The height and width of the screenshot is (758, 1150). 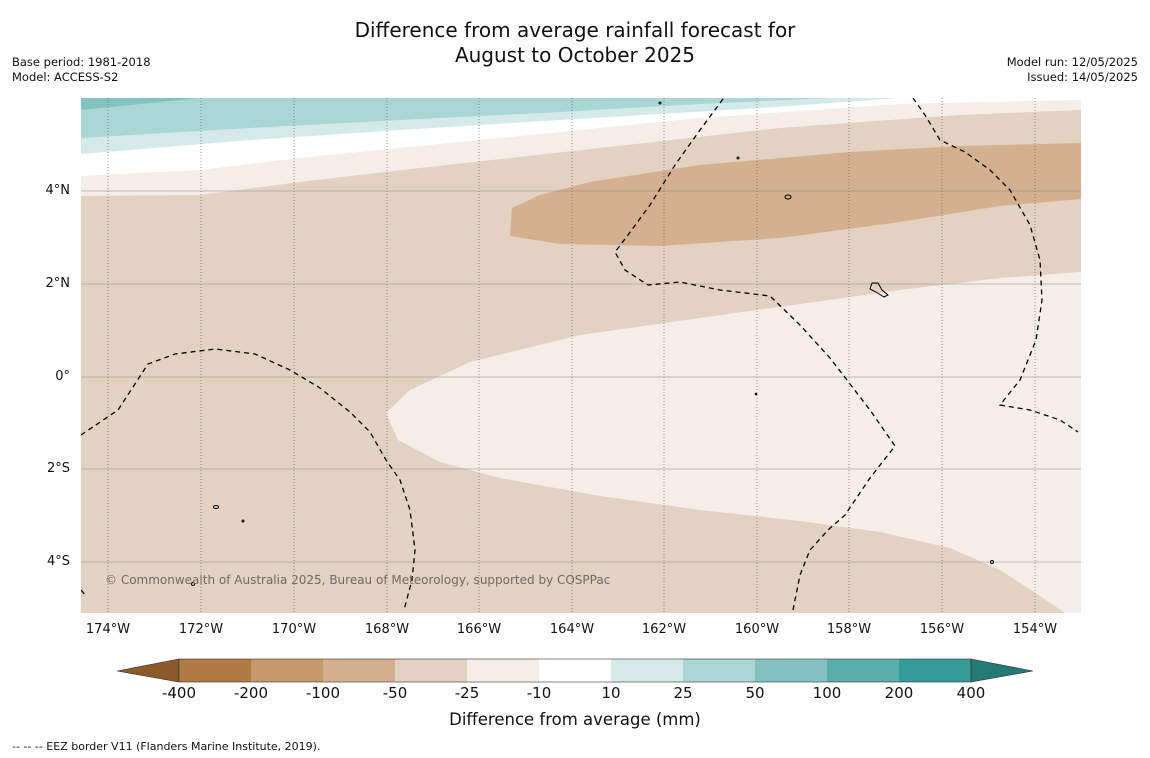 I want to click on colorbar-title: Difference from average (mm), so click(x=575, y=719).